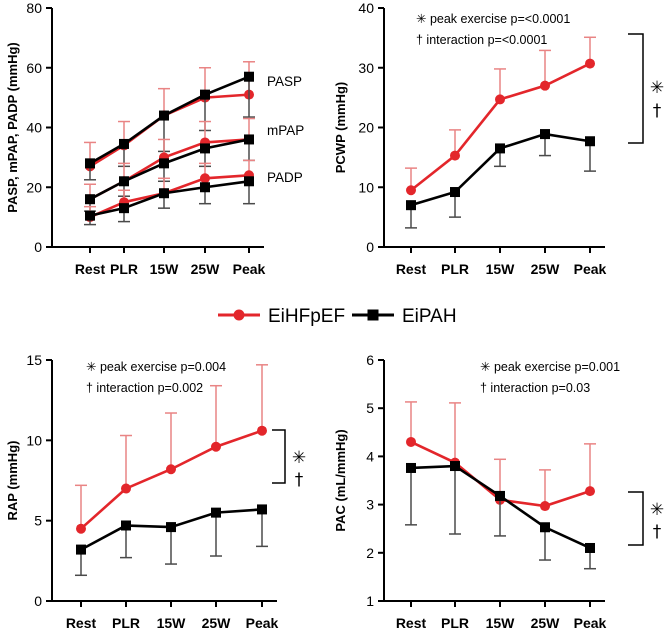  Describe the element at coordinates (481, 40) in the screenshot. I see `significance-note: † interaction p=<0.0001` at that location.